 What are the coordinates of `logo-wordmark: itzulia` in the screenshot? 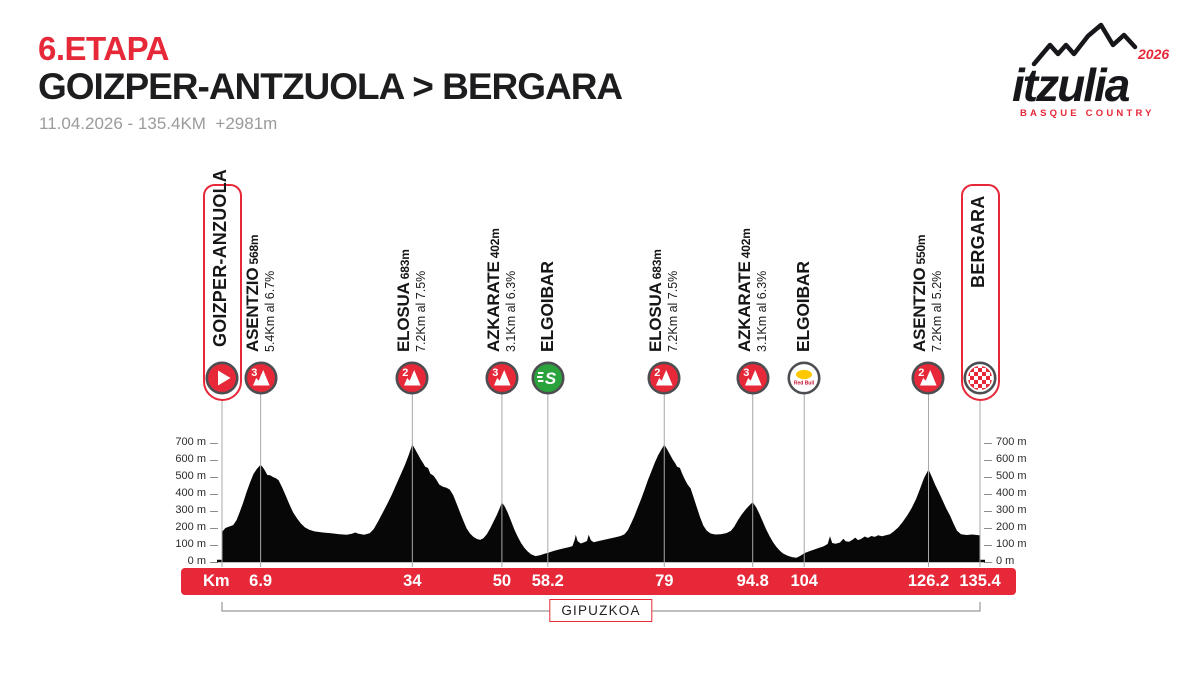 It's located at (1071, 85).